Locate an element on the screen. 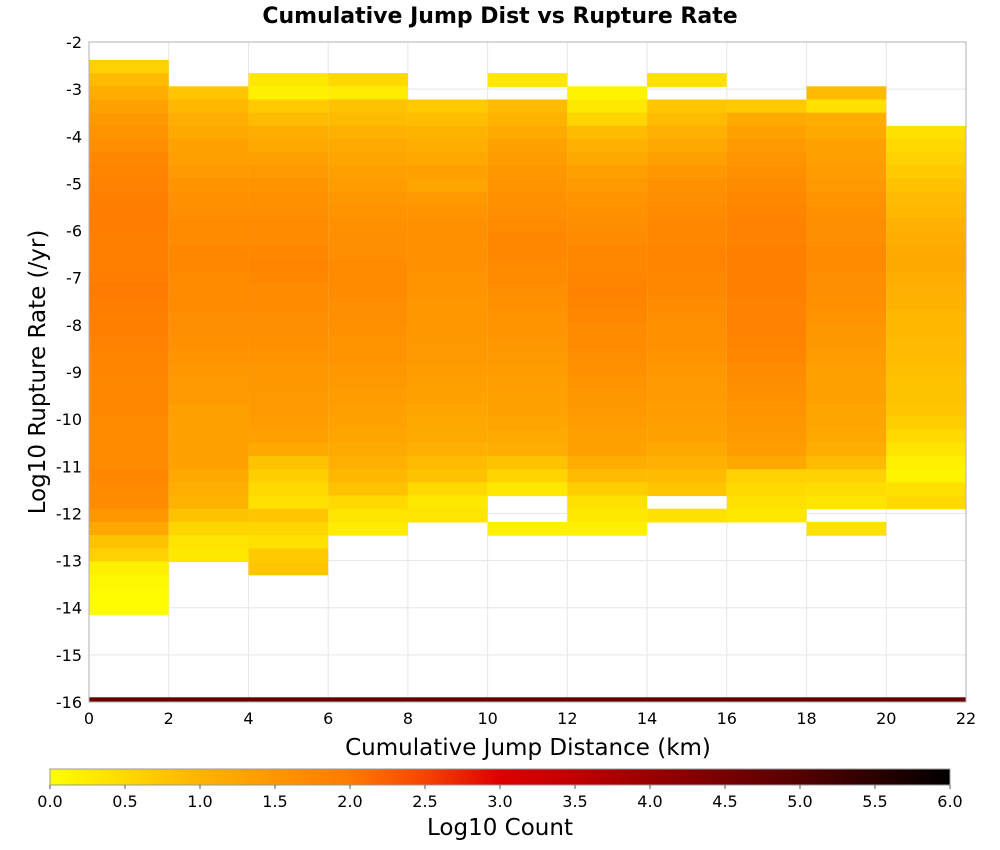  colorbar-tick-label: 6.0 is located at coordinates (949, 801).